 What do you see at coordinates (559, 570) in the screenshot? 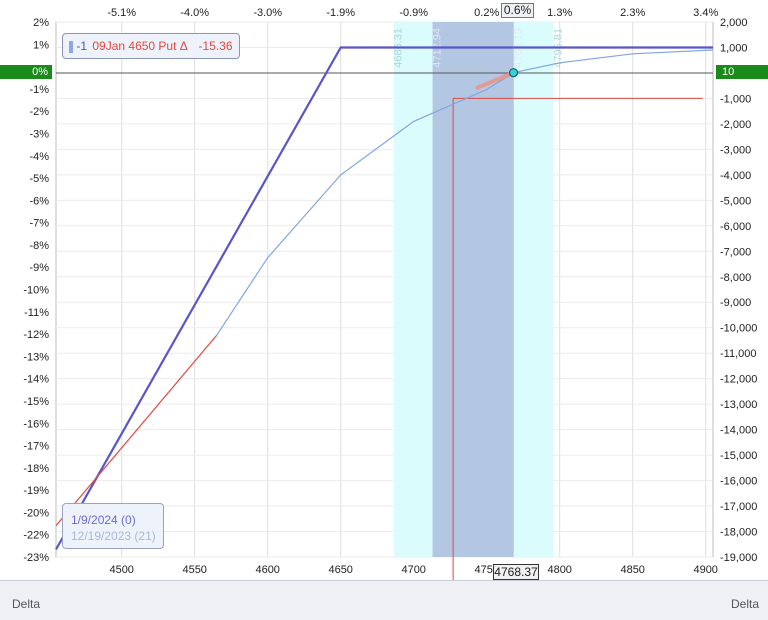
I see `x-tick-label: 4800` at bounding box center [559, 570].